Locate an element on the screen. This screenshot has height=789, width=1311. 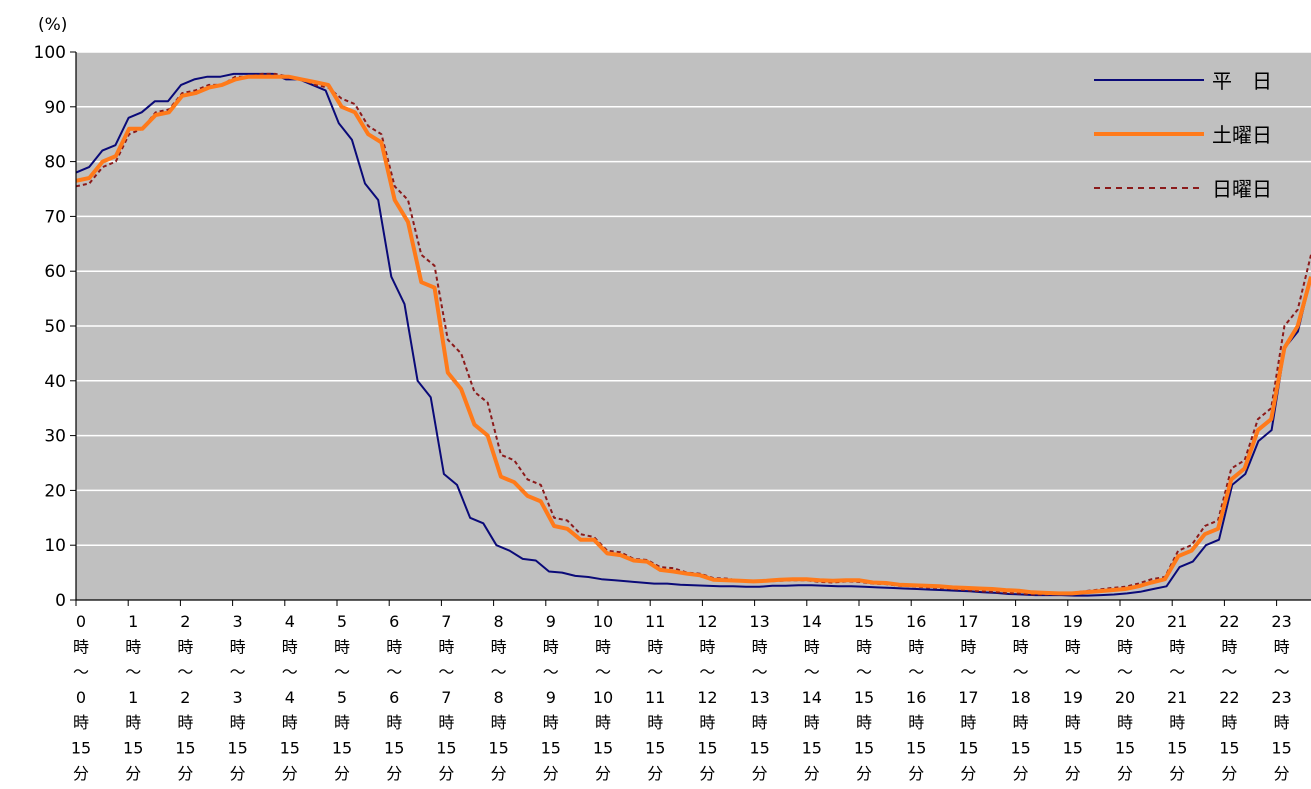
y-tick-label: 100 is located at coordinates (50, 53).